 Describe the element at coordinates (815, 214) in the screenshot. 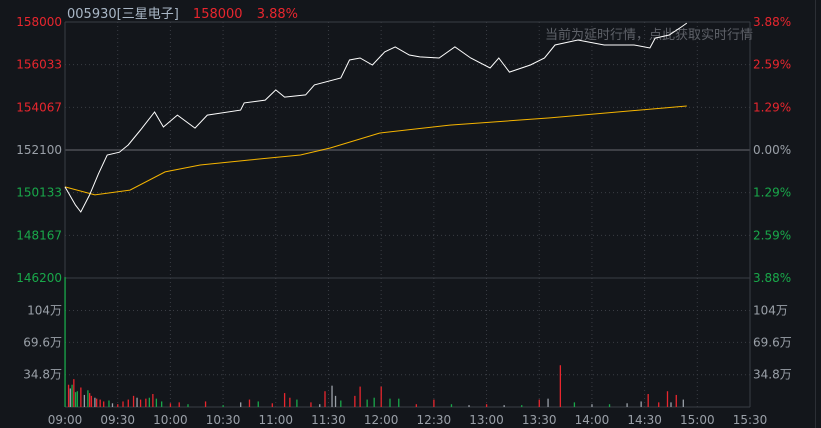

I see `right-border` at that location.